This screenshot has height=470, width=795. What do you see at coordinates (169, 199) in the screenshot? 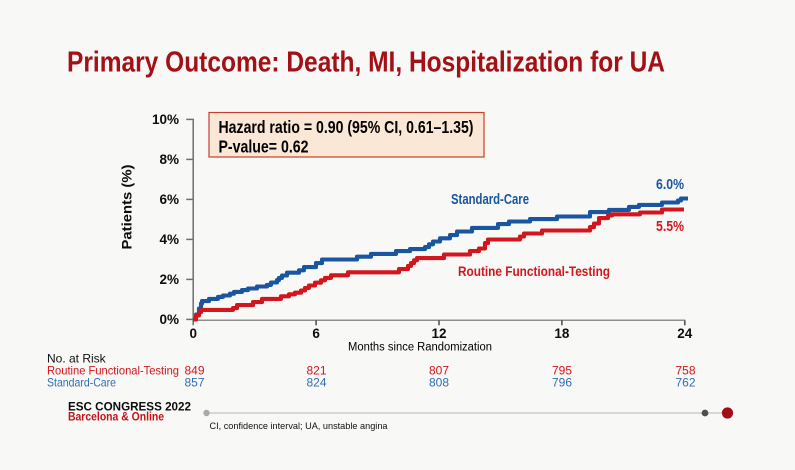
I see `svg-text: 6%` at bounding box center [169, 199].